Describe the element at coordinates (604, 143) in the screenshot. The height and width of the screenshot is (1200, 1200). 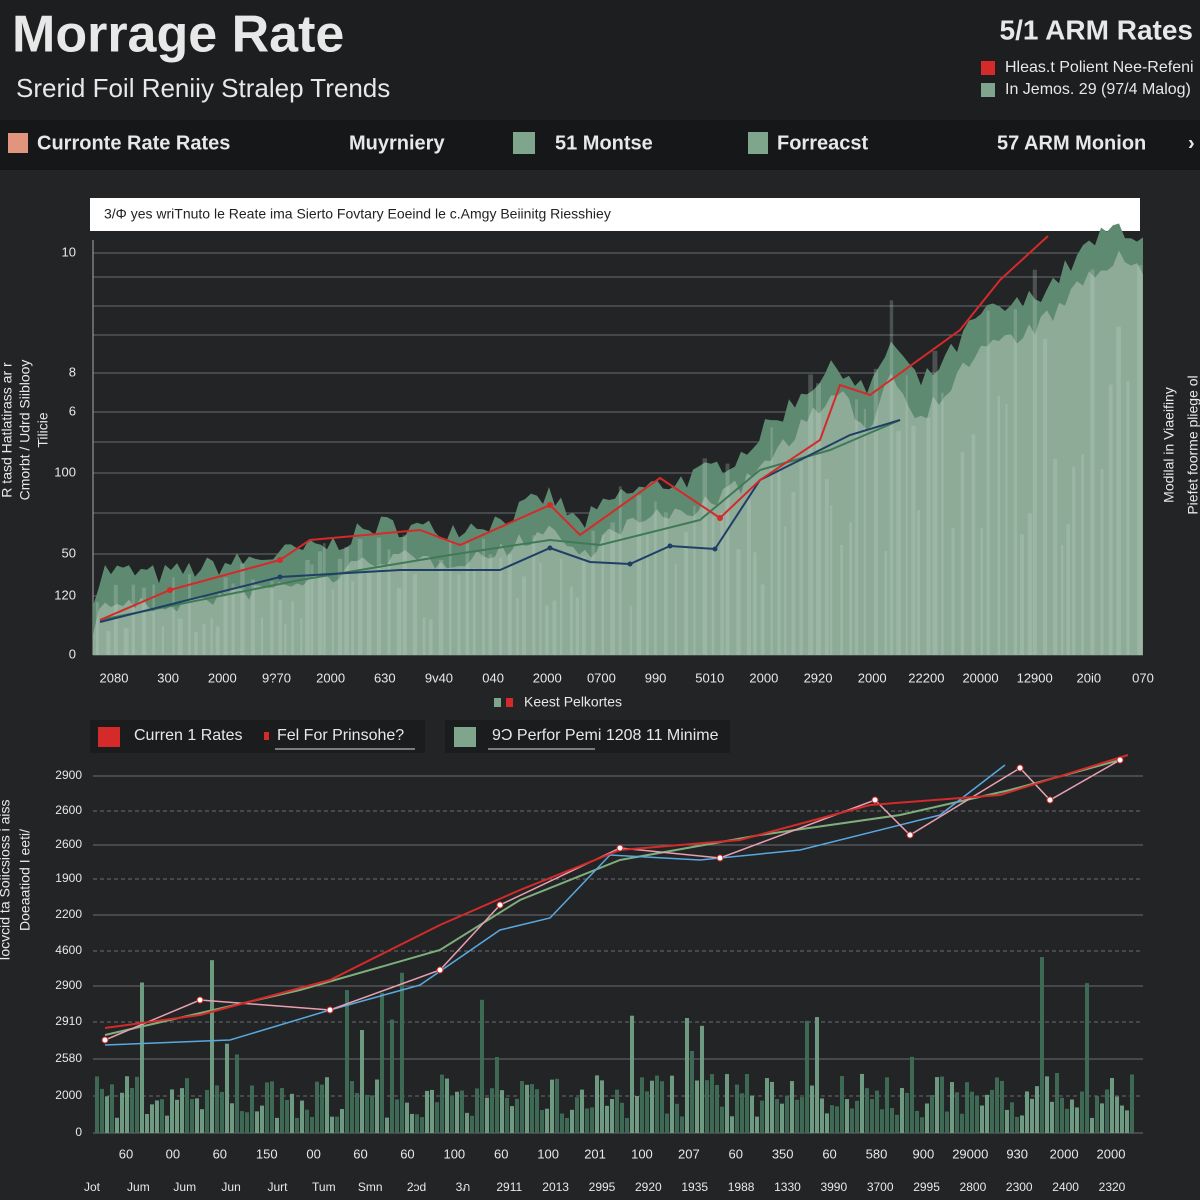
I see `tab: 51 Montse` at that location.